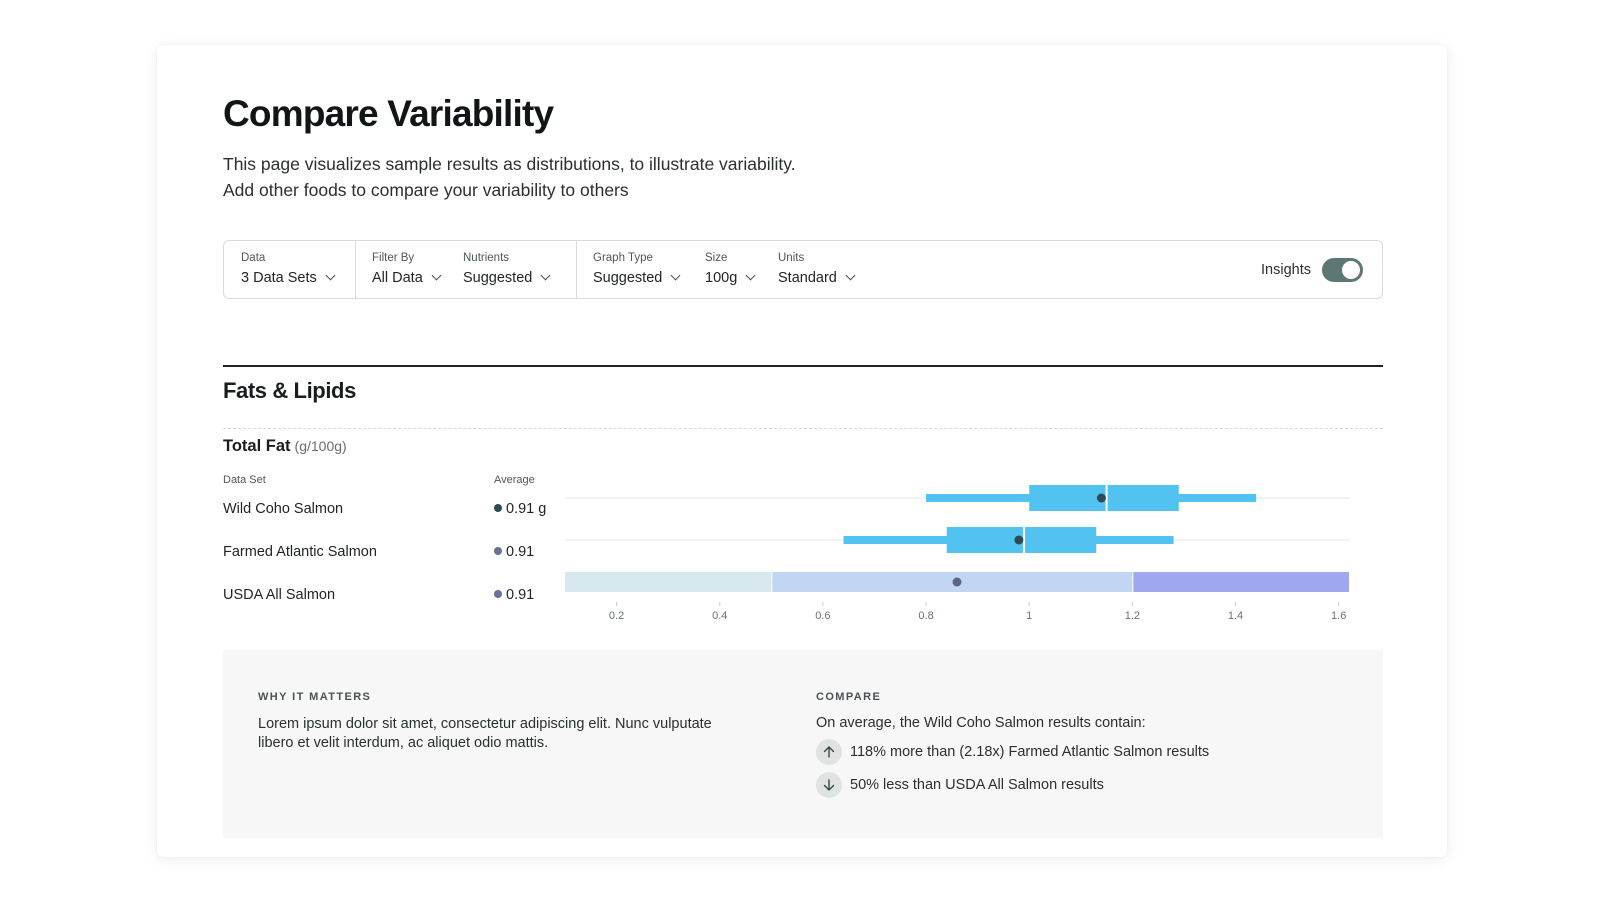 This screenshot has height=900, width=1600. Describe the element at coordinates (849, 697) in the screenshot. I see `compare-heading: COMPARE` at that location.